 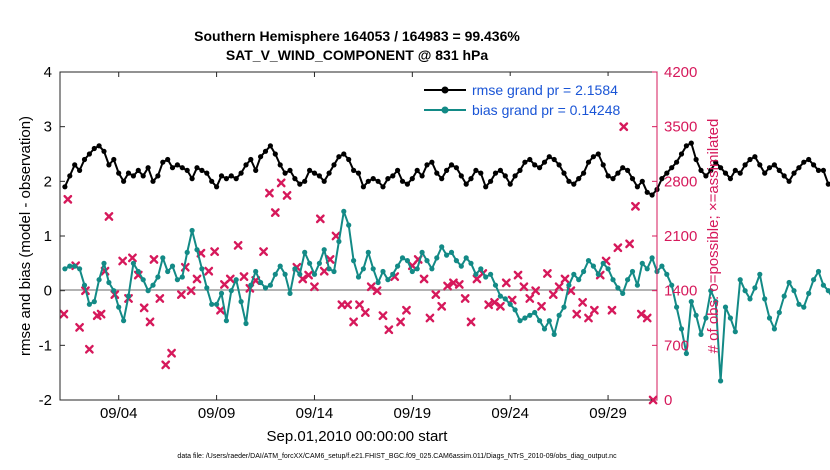 What do you see at coordinates (446, 169) in the screenshot?
I see `rmse-series` at bounding box center [446, 169].